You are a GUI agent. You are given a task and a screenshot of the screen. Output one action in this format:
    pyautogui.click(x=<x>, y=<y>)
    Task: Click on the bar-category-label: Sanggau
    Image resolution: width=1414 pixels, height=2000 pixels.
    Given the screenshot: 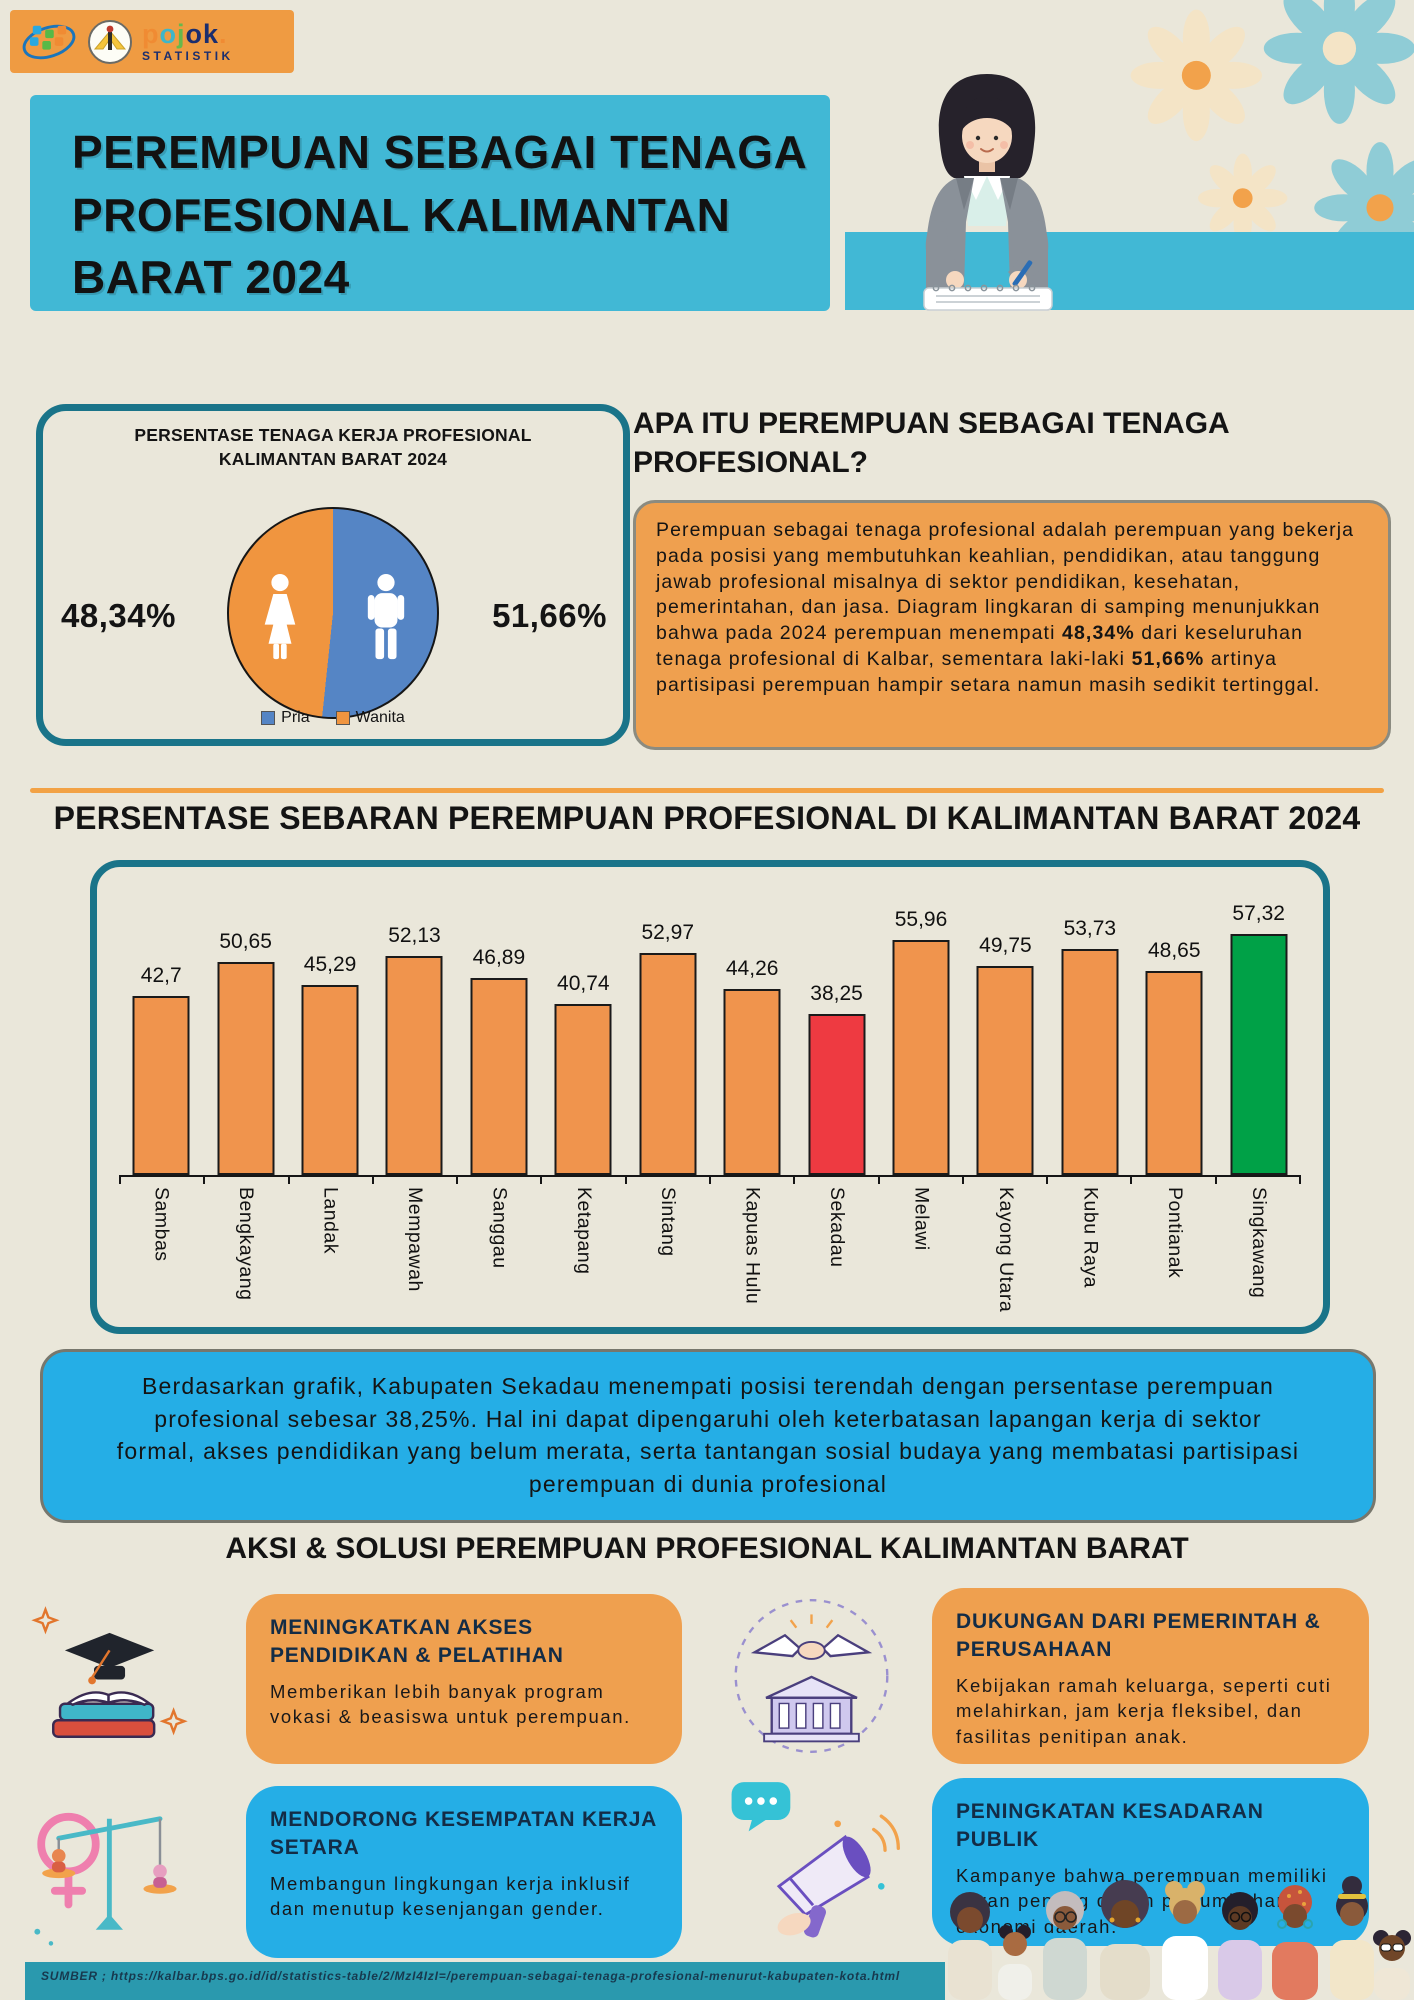 What is the action you would take?
    pyautogui.click(x=499, y=1228)
    